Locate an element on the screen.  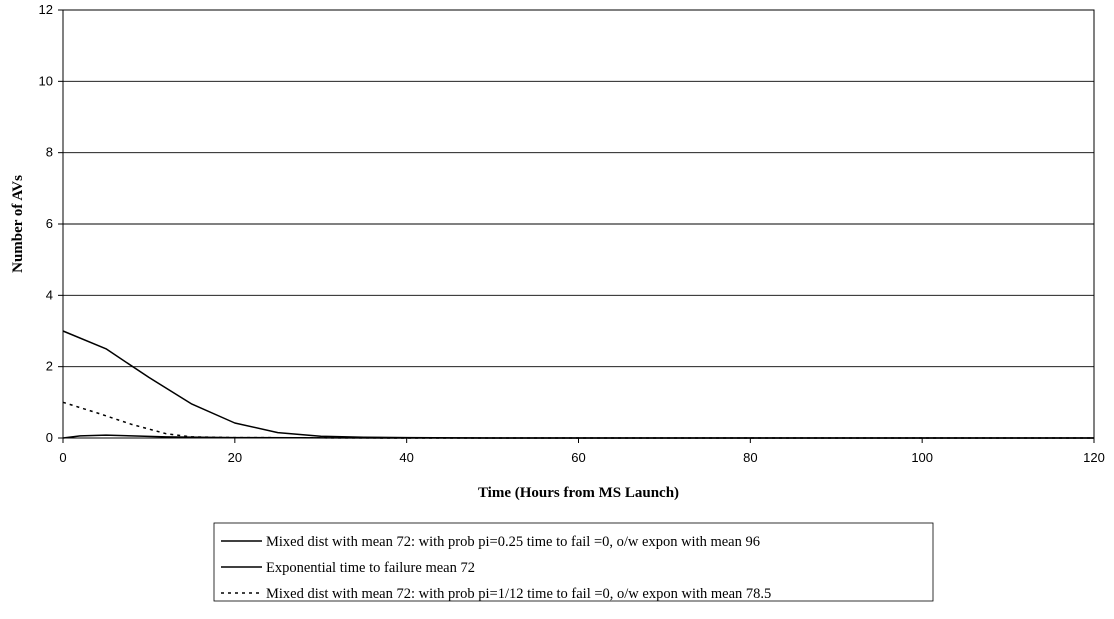
x-tick-label: 60 is located at coordinates (578, 457).